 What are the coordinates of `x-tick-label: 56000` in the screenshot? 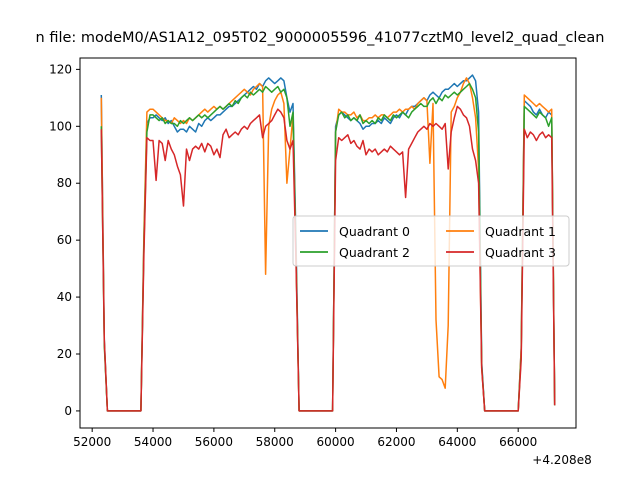 It's located at (214, 442).